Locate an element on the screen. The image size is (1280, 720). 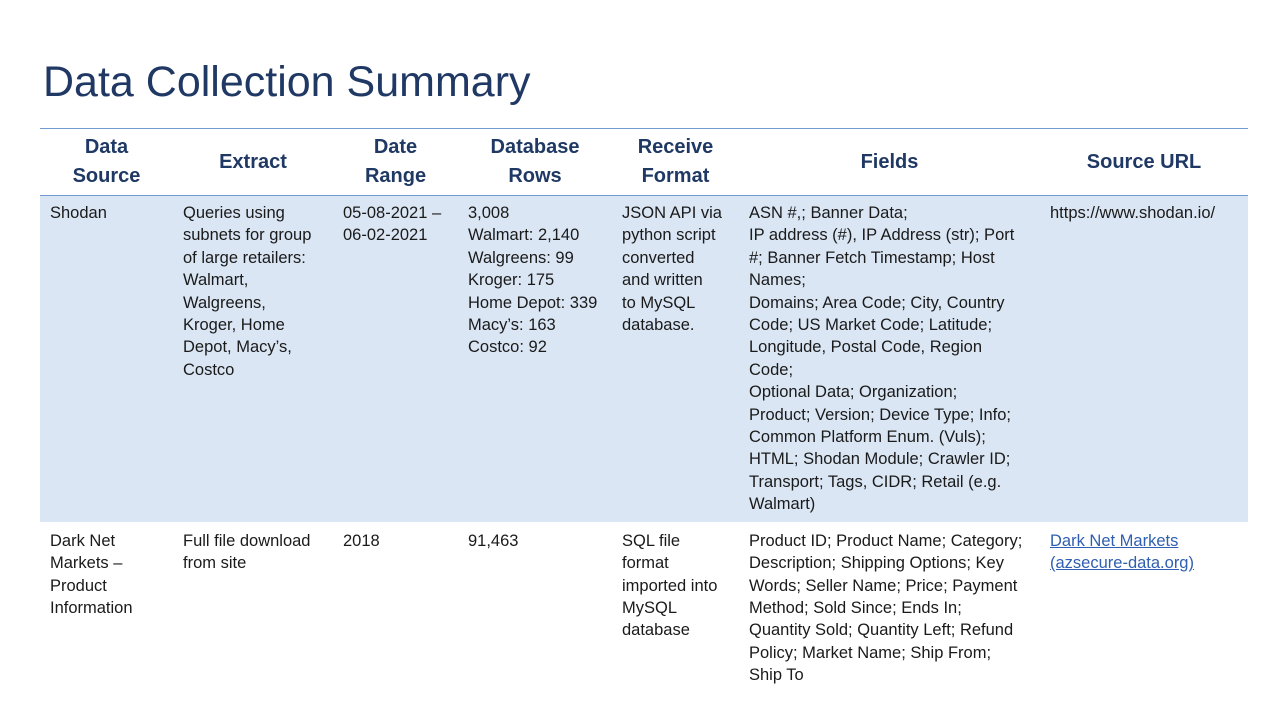
cell-data-source: Dark Net Markets – Product Information is located at coordinates (91, 574).